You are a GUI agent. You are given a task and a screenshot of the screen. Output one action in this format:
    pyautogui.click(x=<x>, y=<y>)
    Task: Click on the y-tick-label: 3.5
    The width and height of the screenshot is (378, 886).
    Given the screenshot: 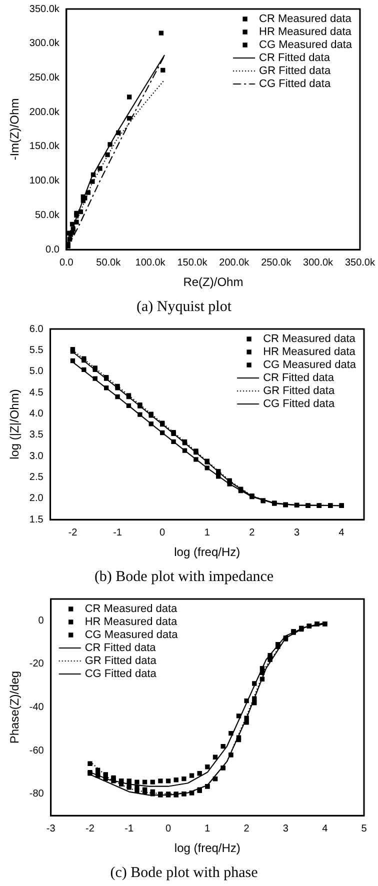 What is the action you would take?
    pyautogui.click(x=36, y=435)
    